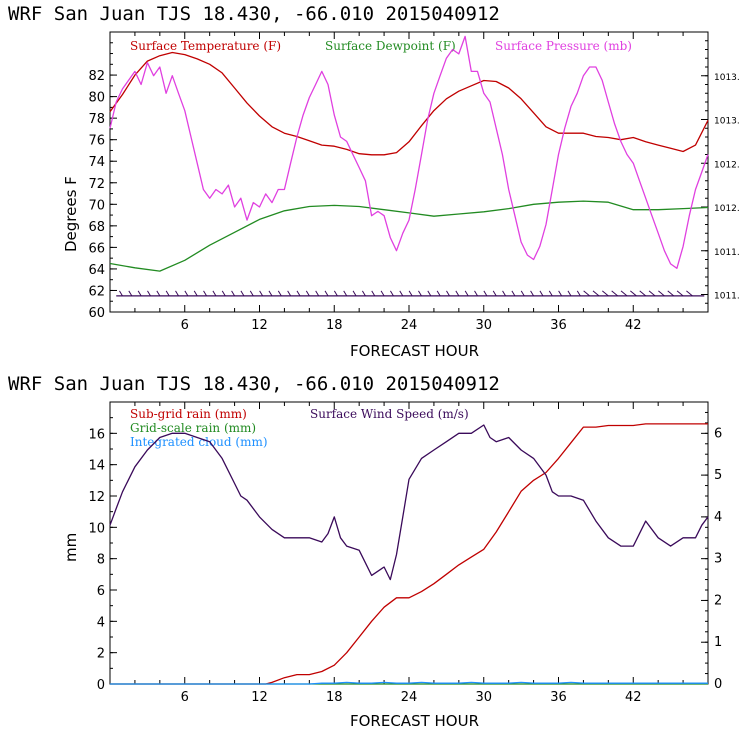 This screenshot has height=740, width=740. I want to click on legend-integrated-cloud: Integrated cloud (mm), so click(199, 442).